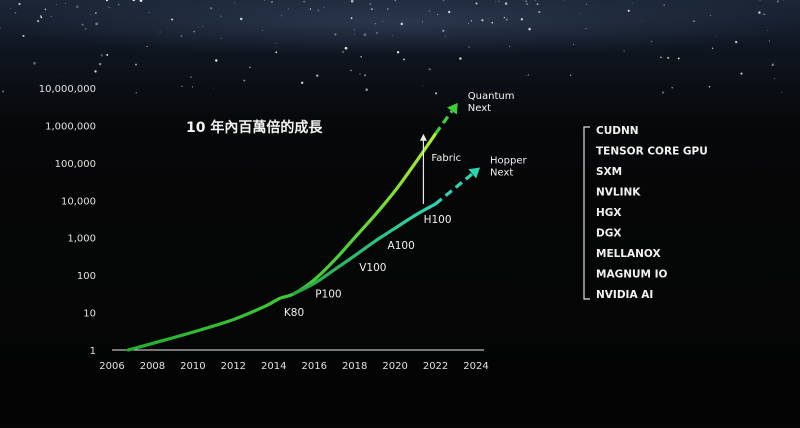 This screenshot has width=800, height=428. I want to click on x-tick-label: 2022, so click(435, 366).